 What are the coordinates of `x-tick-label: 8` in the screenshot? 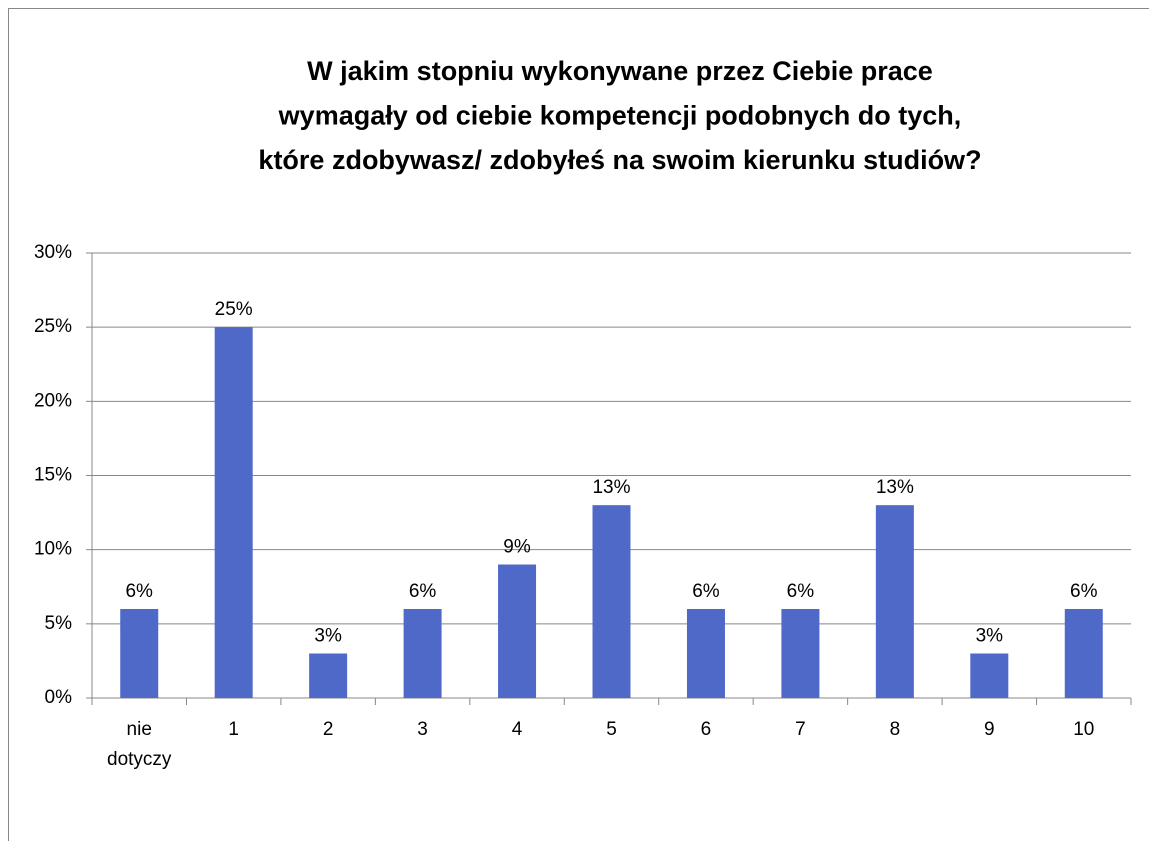 It's located at (895, 729).